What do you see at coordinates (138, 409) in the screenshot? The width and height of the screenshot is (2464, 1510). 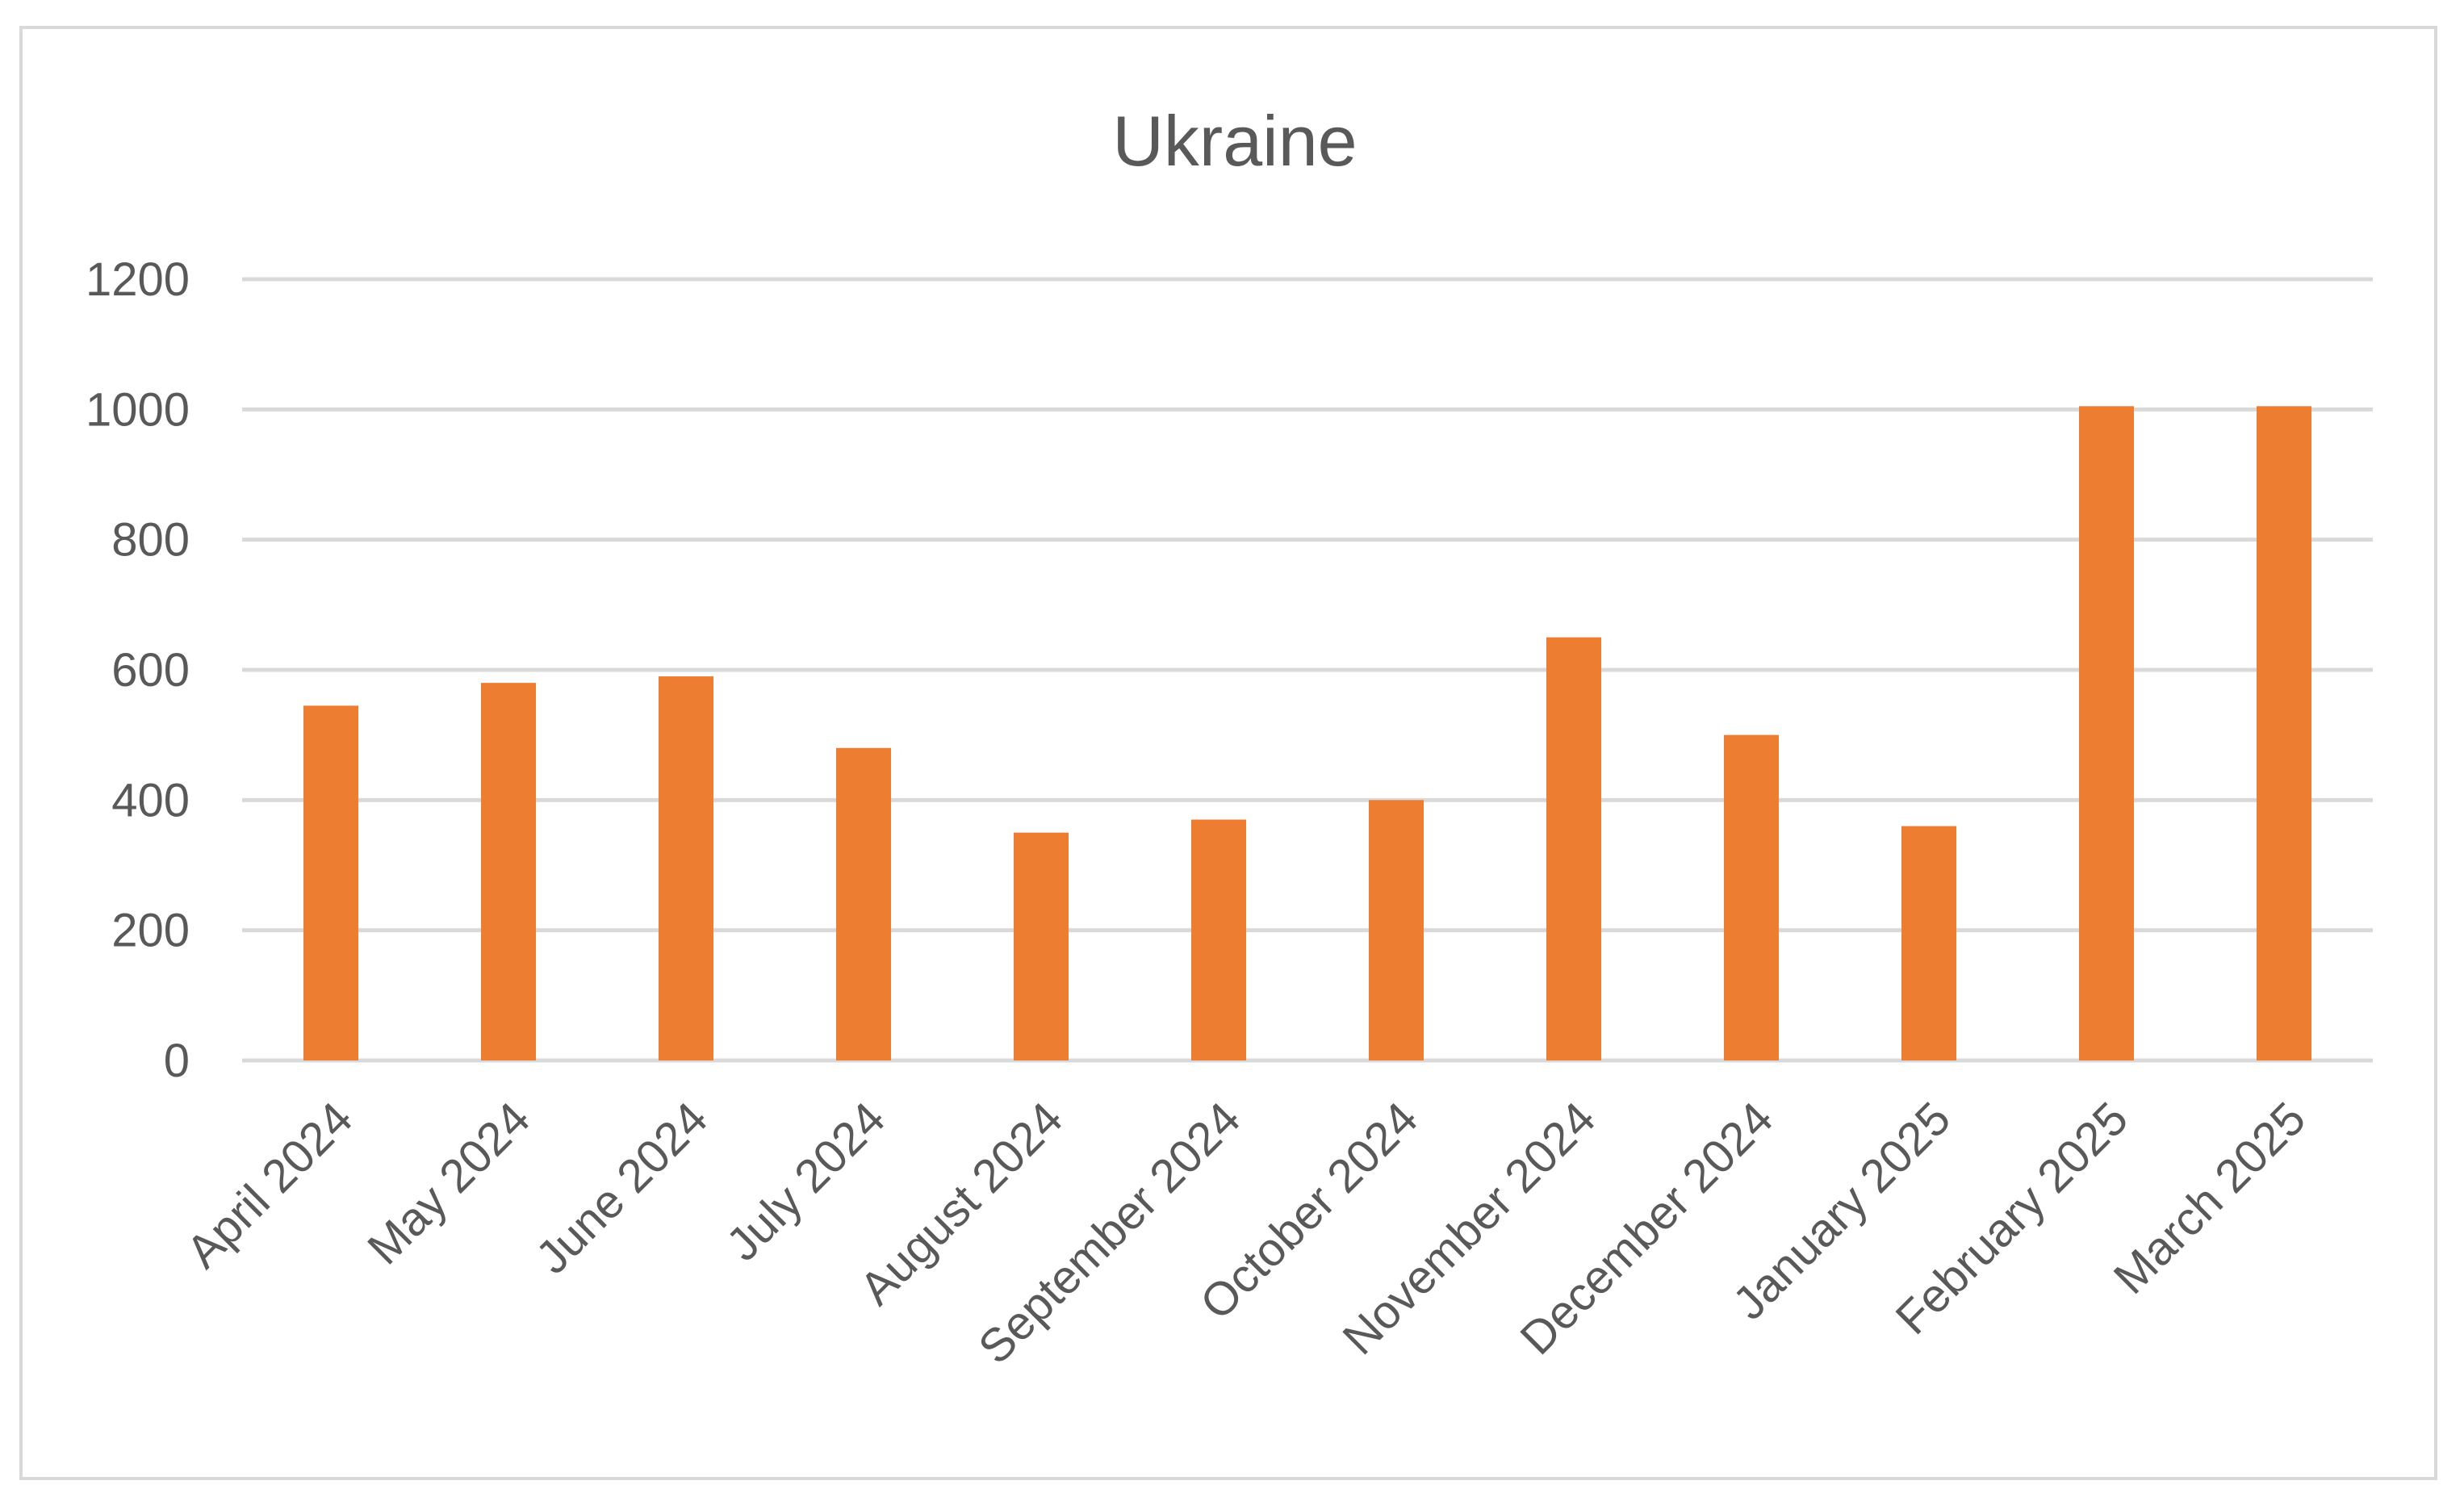 I see `y-tick-label: 1000` at bounding box center [138, 409].